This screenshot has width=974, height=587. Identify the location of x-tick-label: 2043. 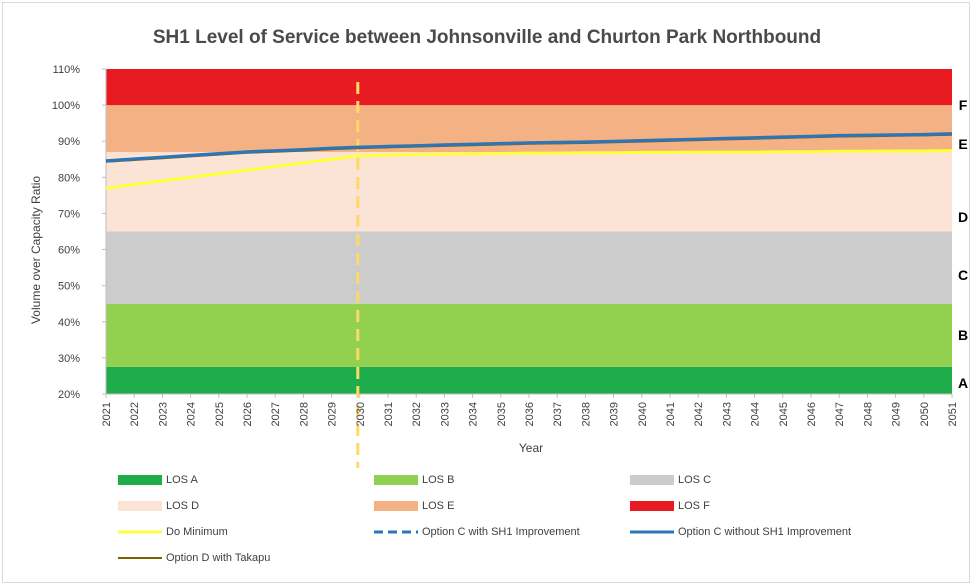
(727, 414).